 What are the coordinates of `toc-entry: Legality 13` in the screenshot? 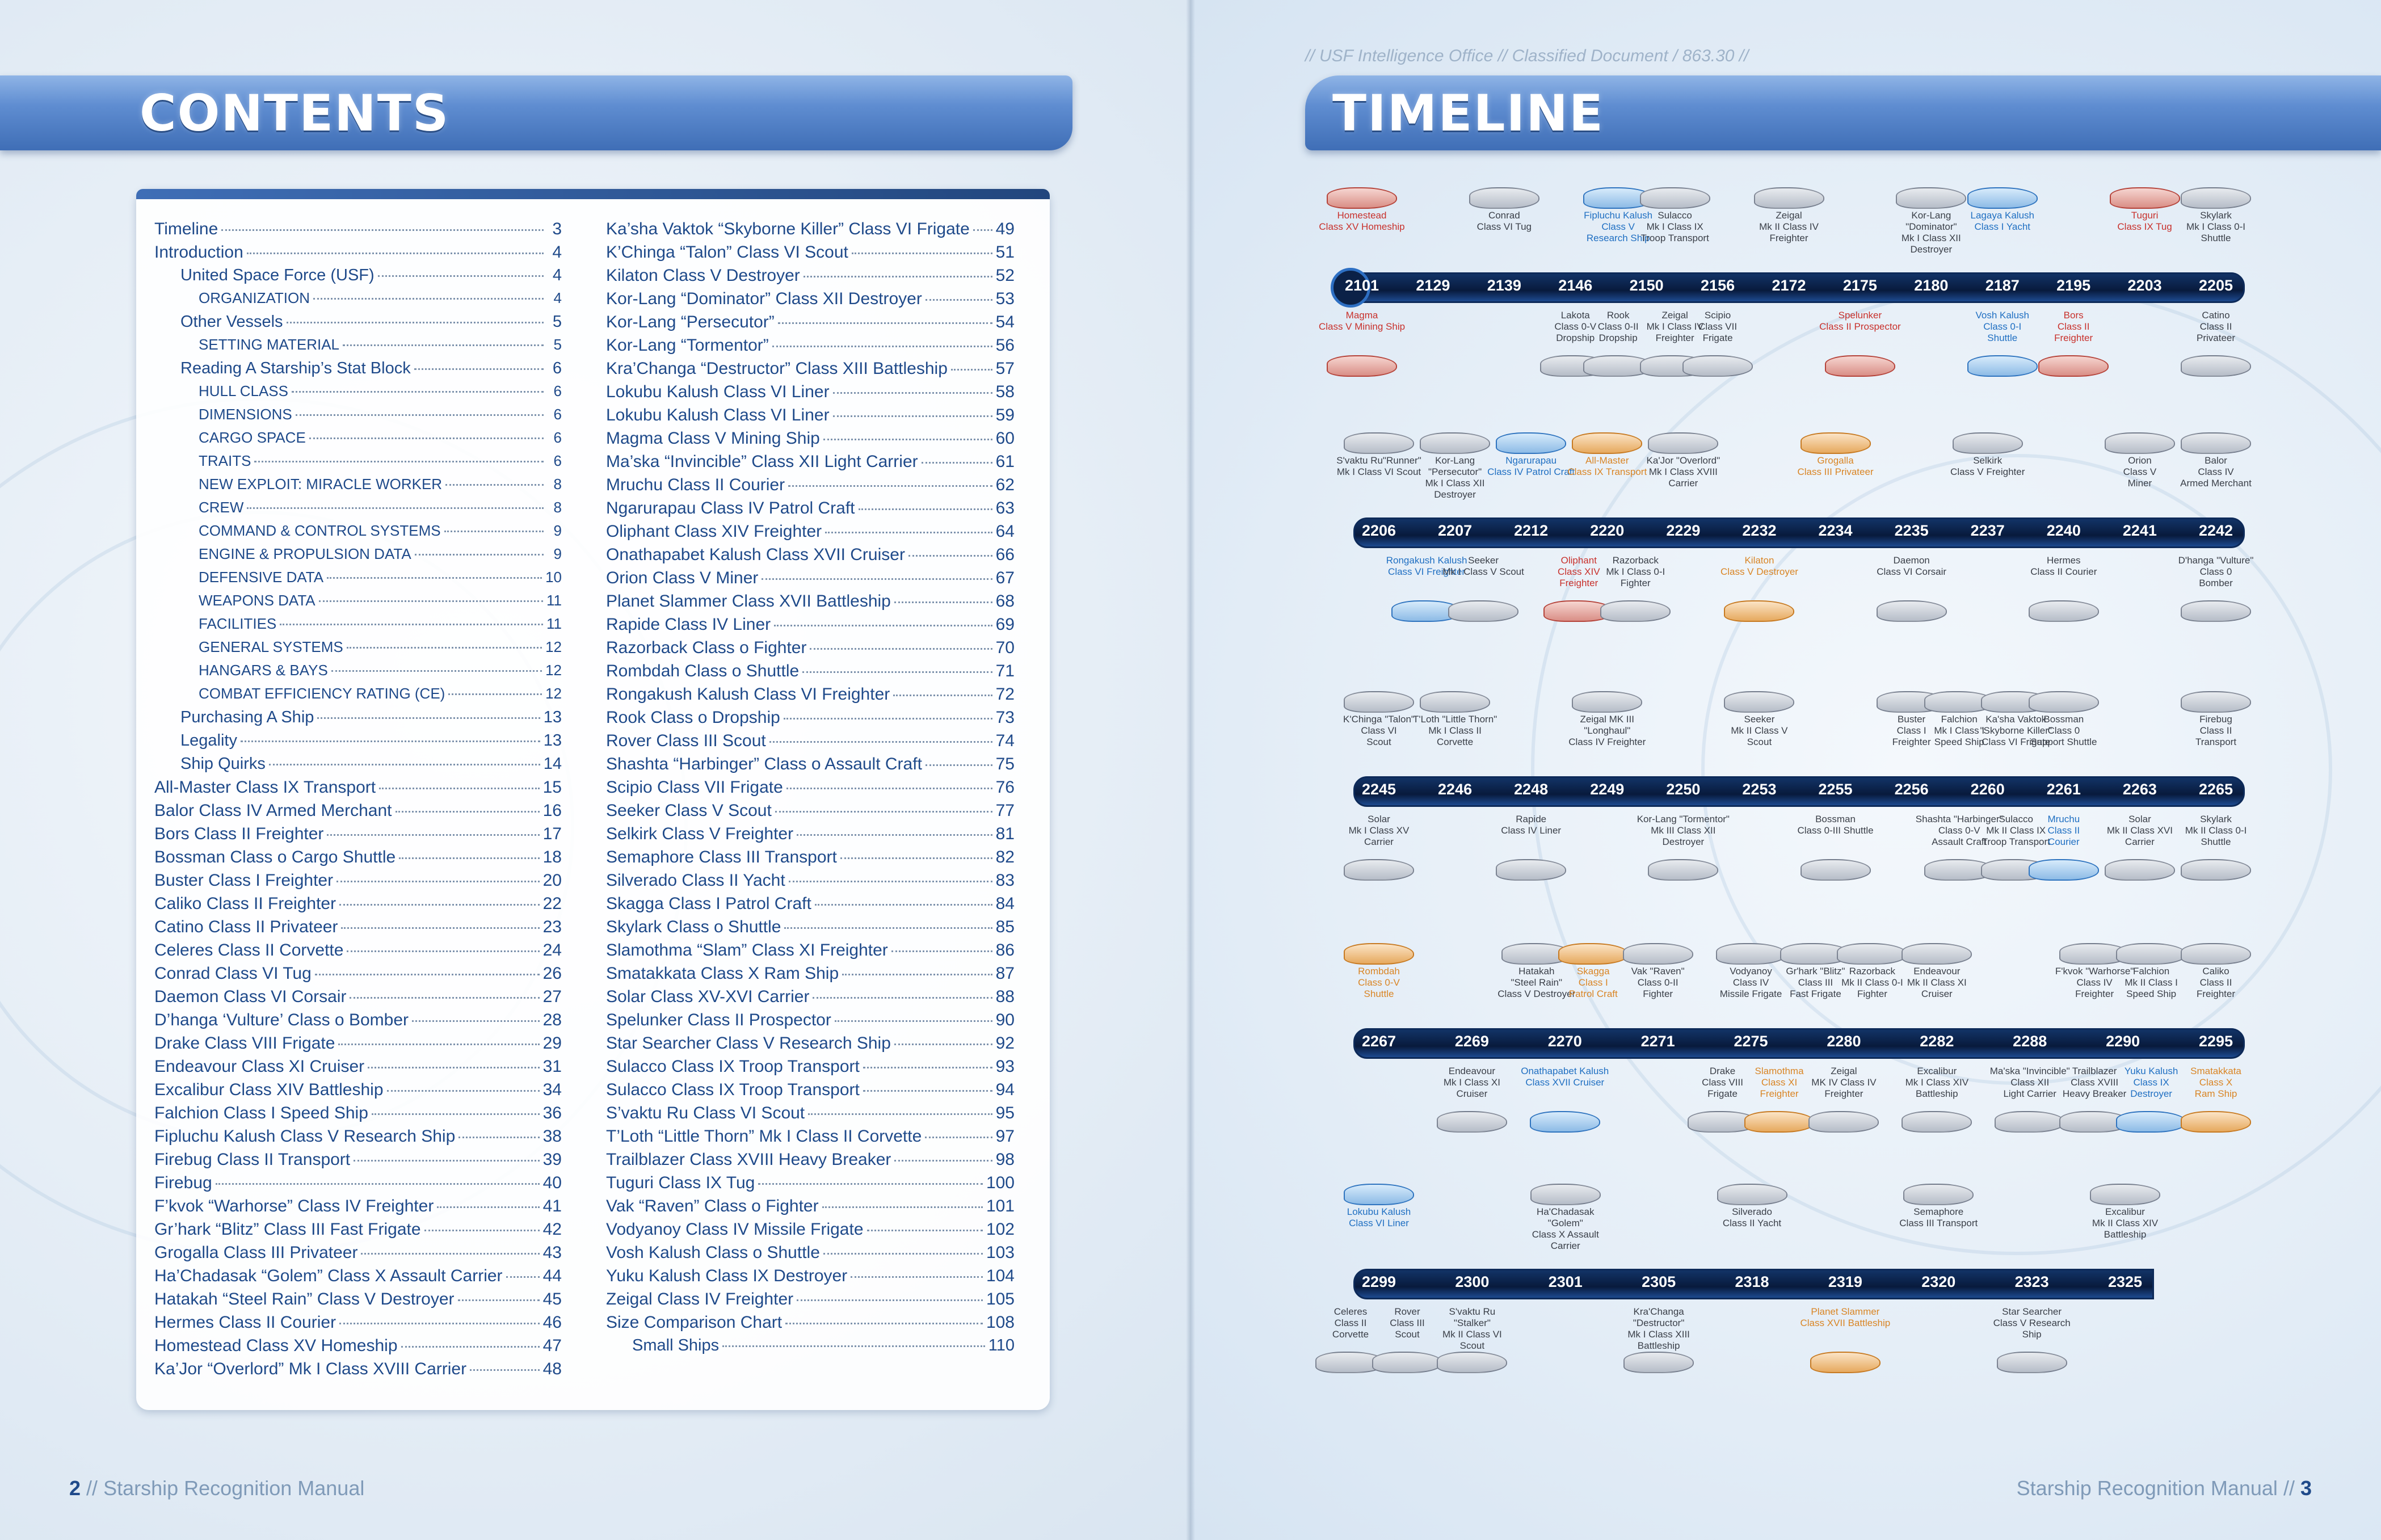 It's located at (358, 743).